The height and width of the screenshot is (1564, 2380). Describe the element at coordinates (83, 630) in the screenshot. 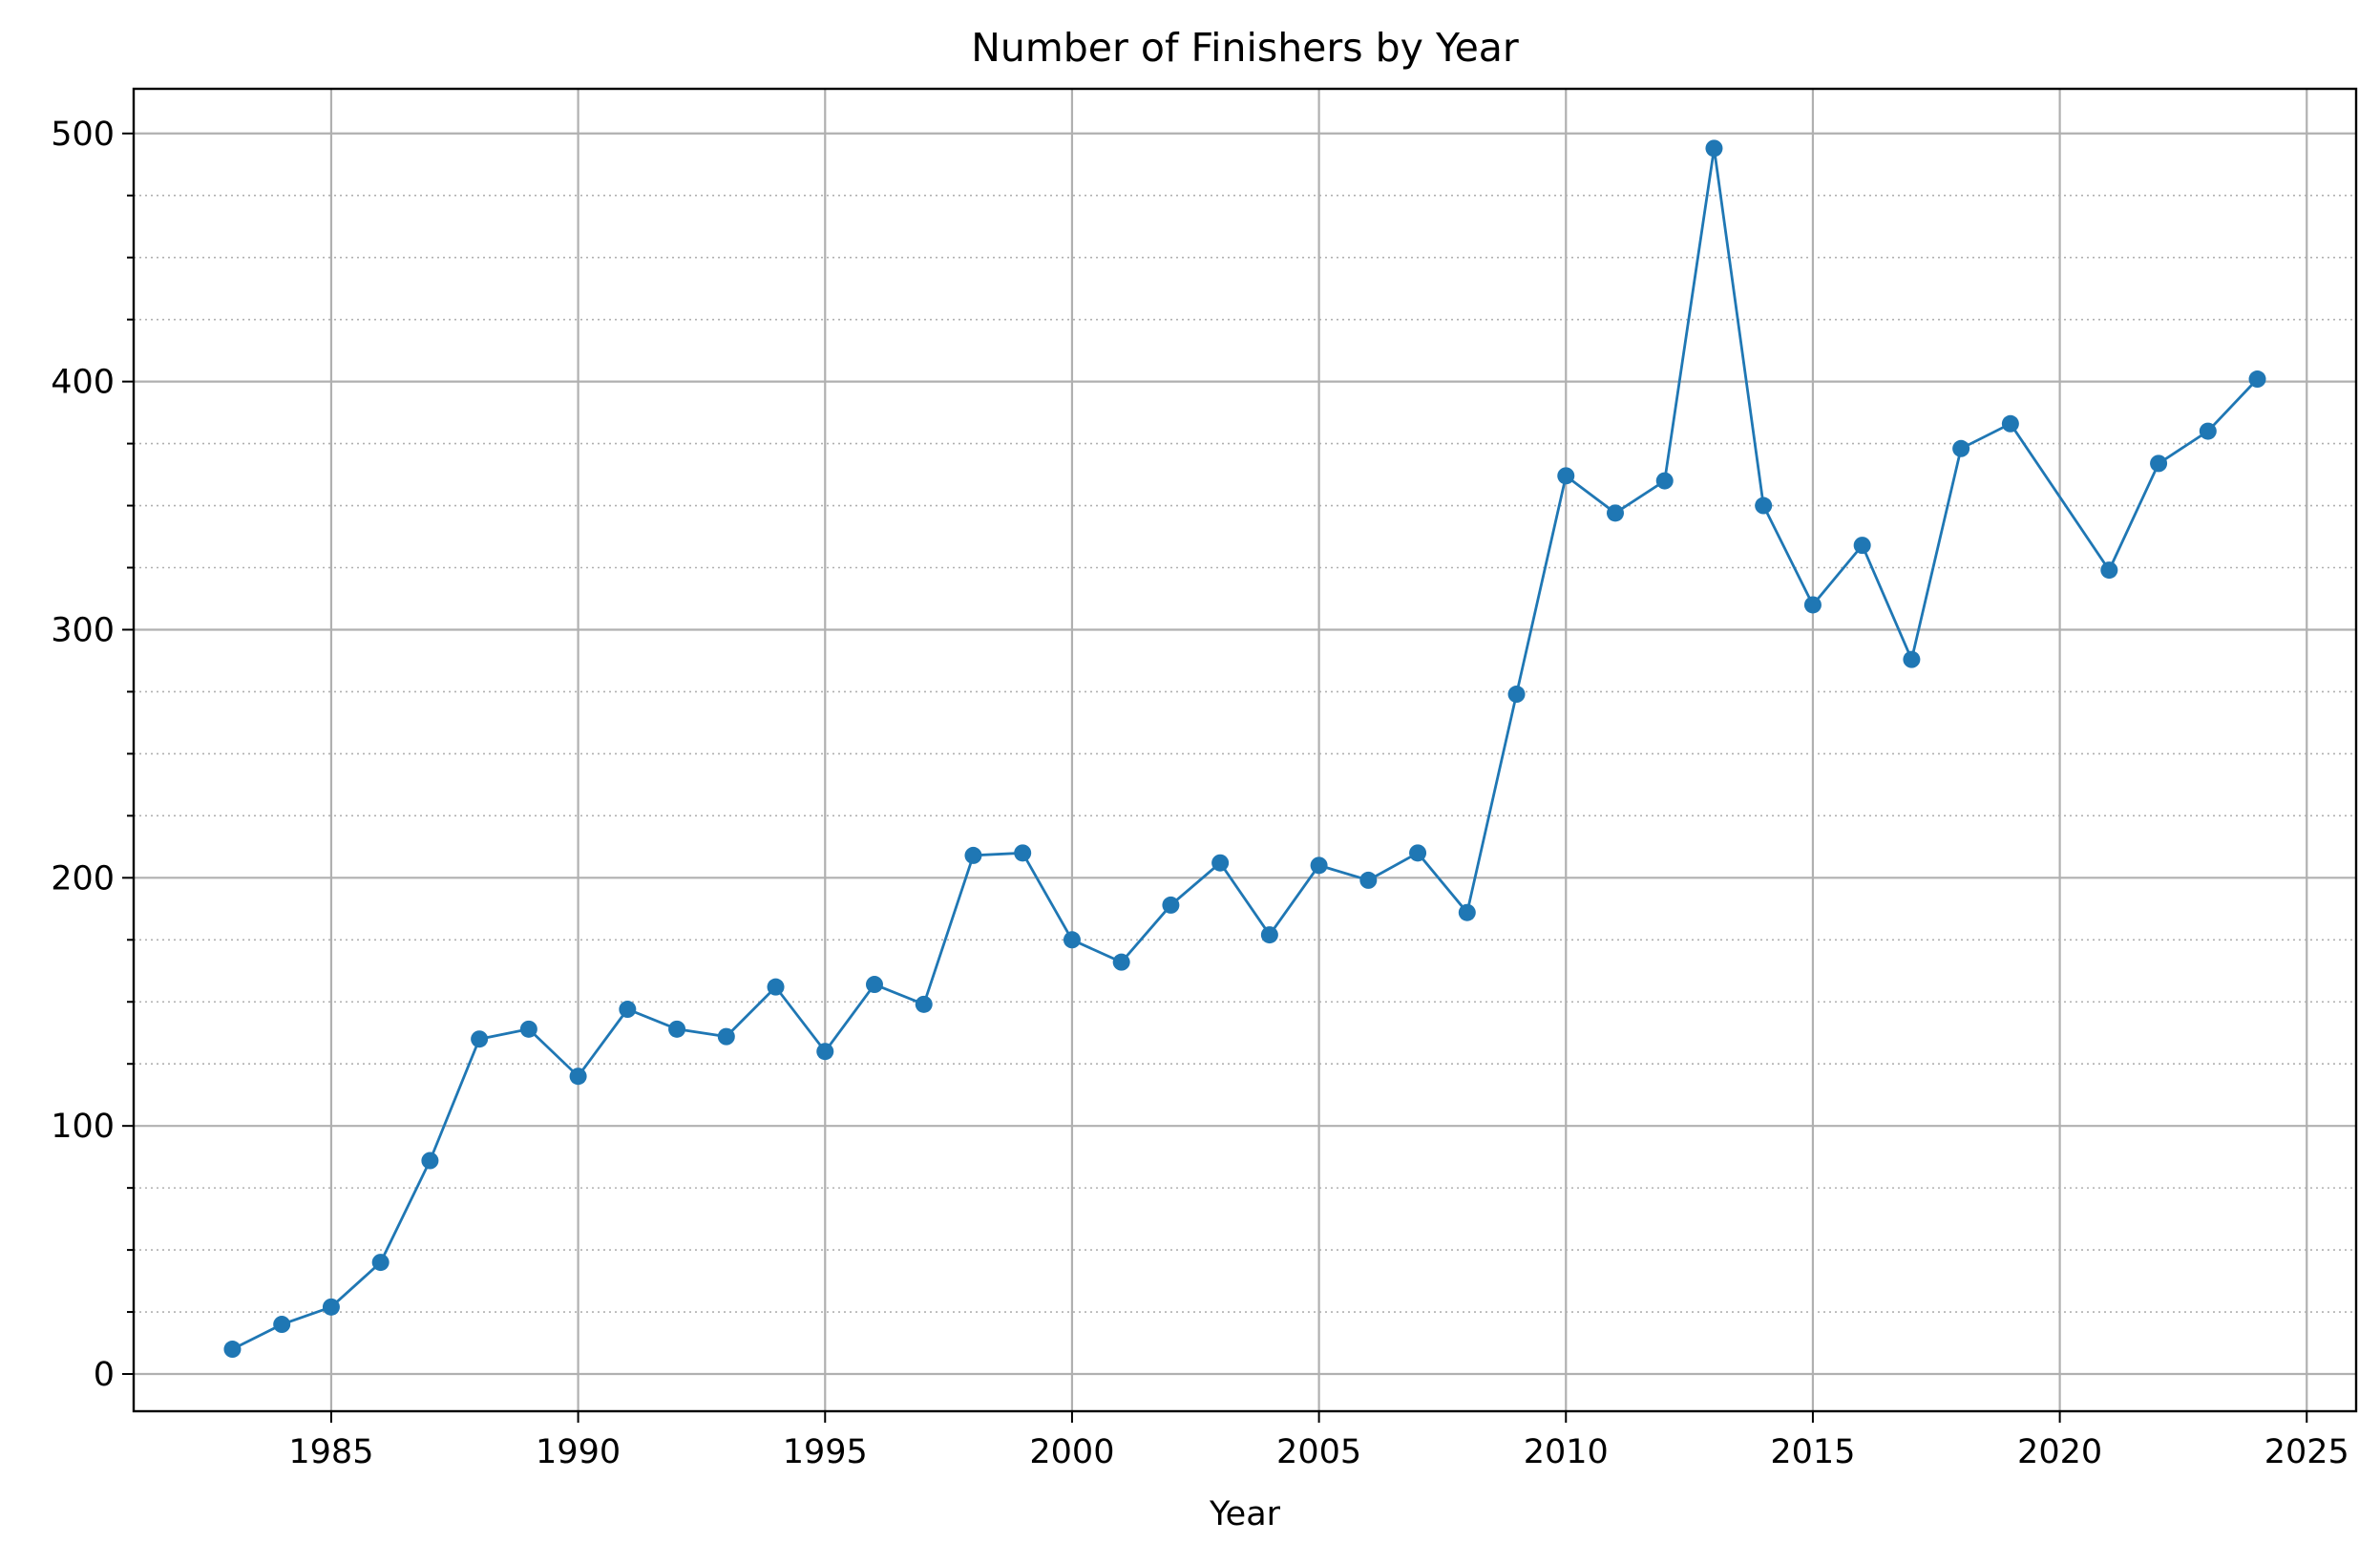

I see `y-tick-label: 300` at that location.